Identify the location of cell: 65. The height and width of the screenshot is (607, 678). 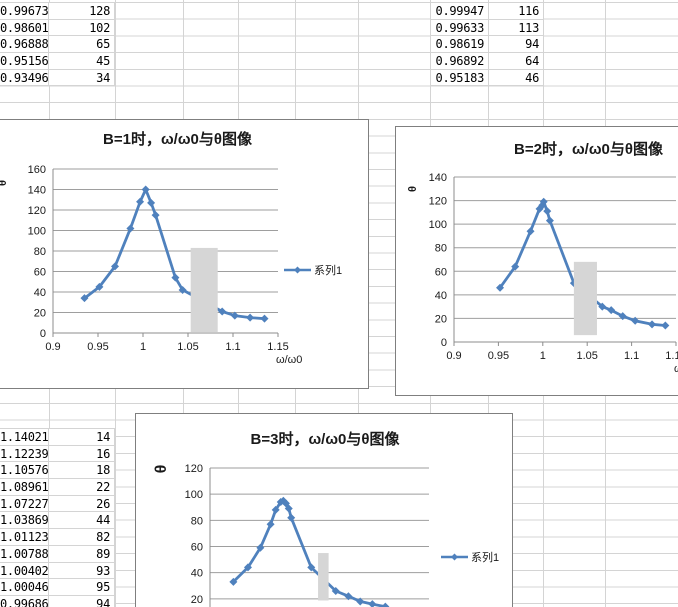
(82, 45).